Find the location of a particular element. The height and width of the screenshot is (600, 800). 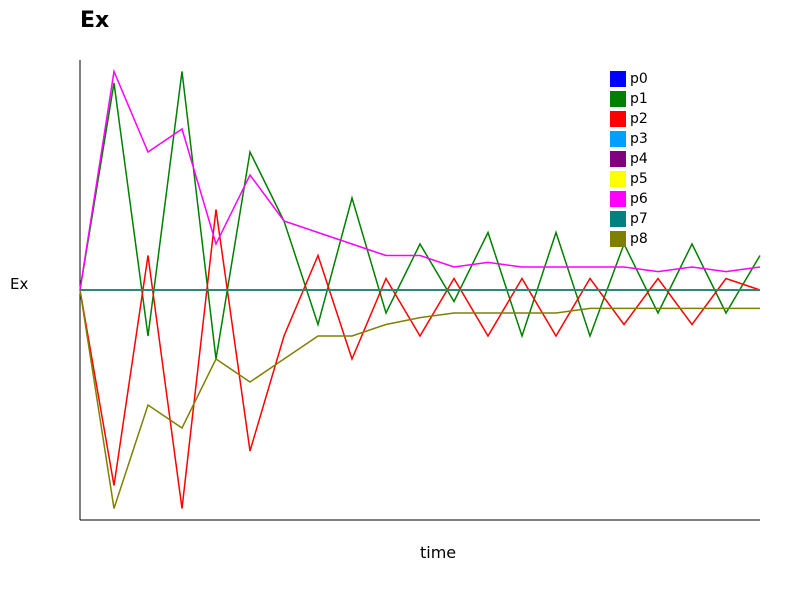

legend-swatch-p1 is located at coordinates (618, 99).